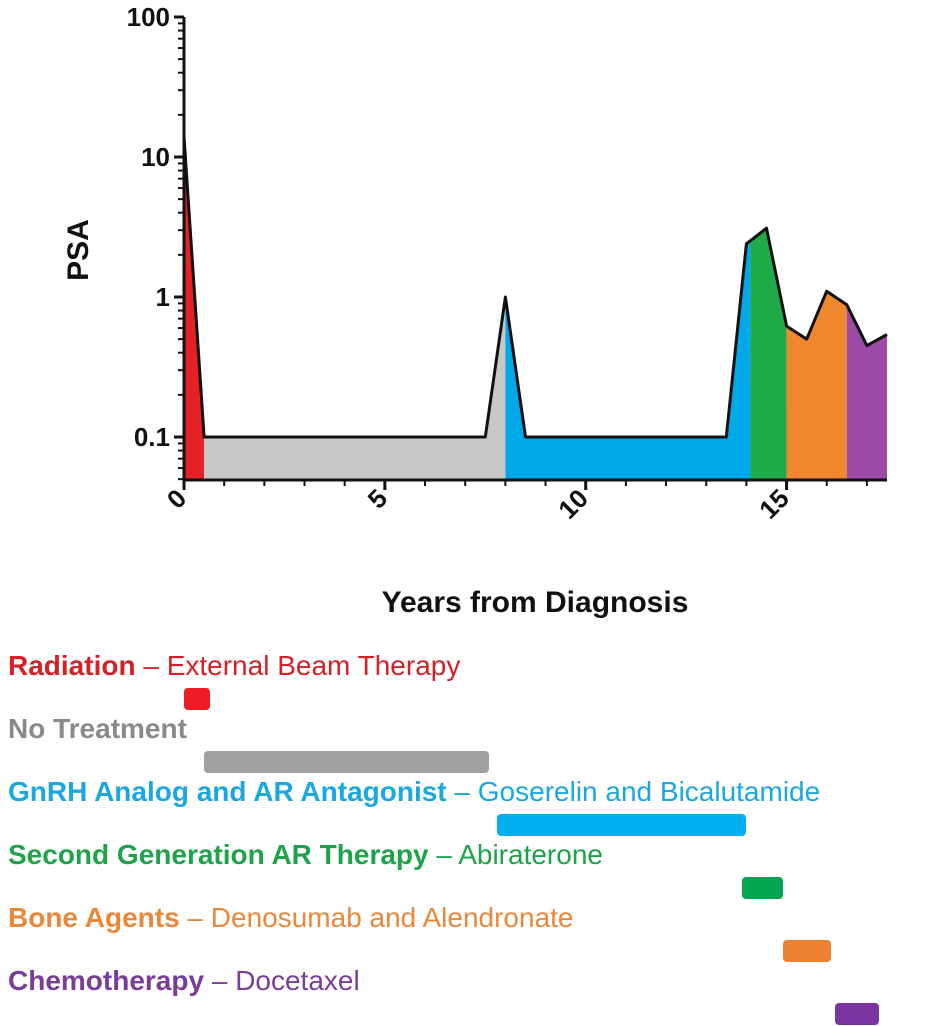 This screenshot has width=948, height=1026. I want to click on timeline-bar-chemotherapy, so click(856, 1014).